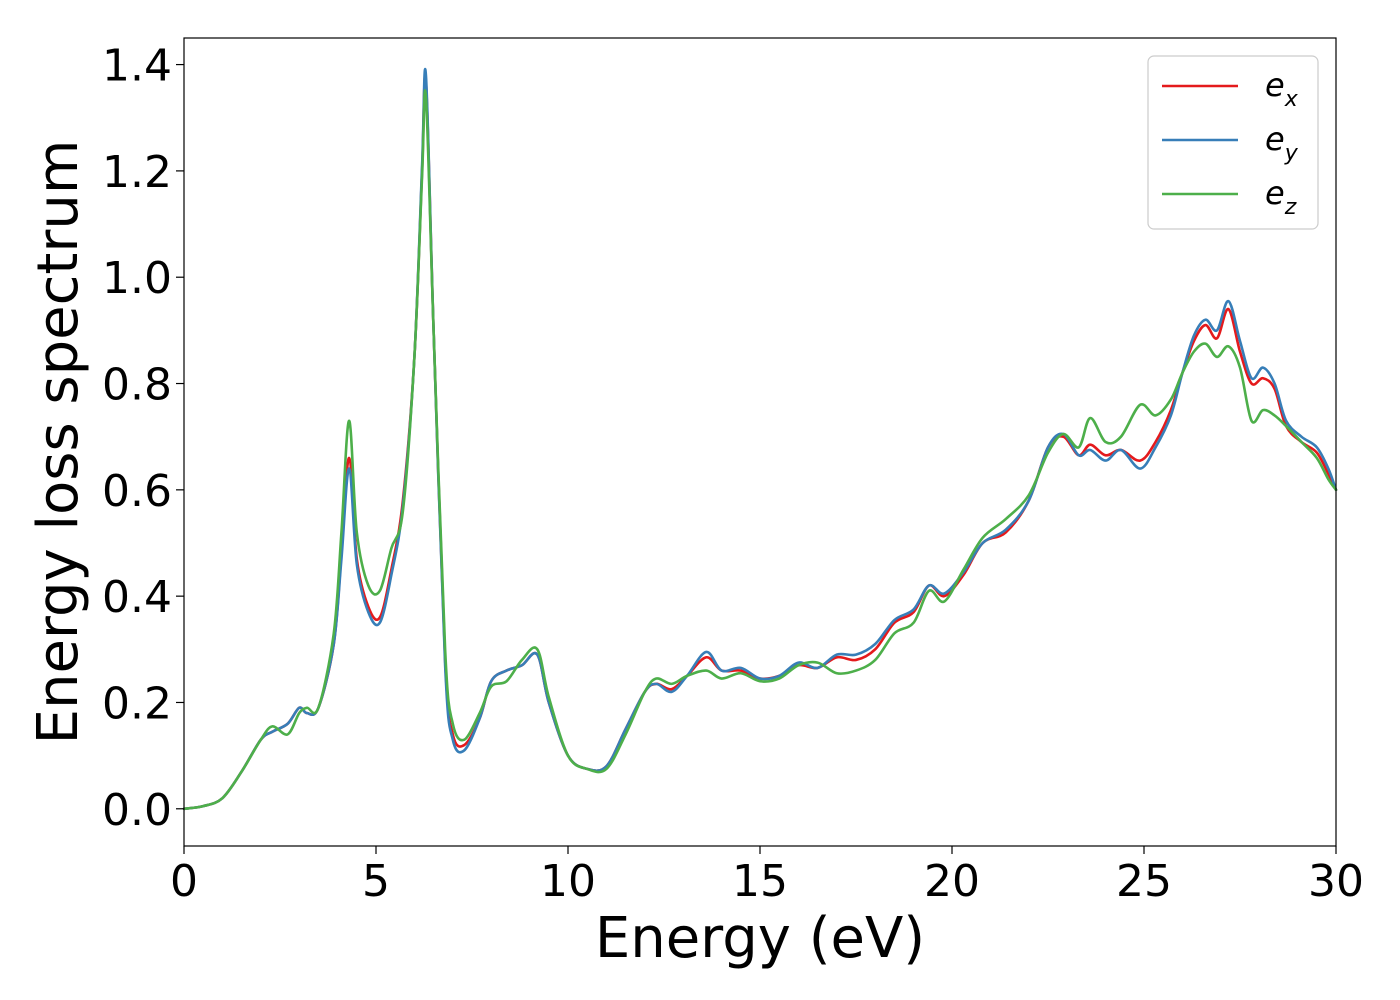  Describe the element at coordinates (952, 881) in the screenshot. I see `x-tick-label: 20` at that location.